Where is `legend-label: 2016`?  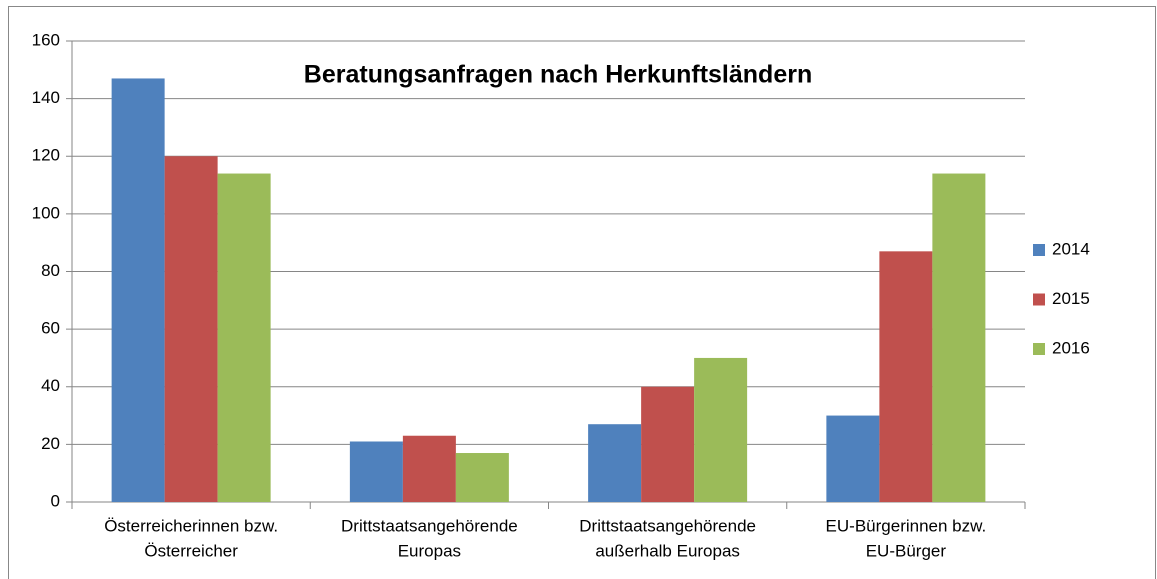 legend-label: 2016 is located at coordinates (1071, 347).